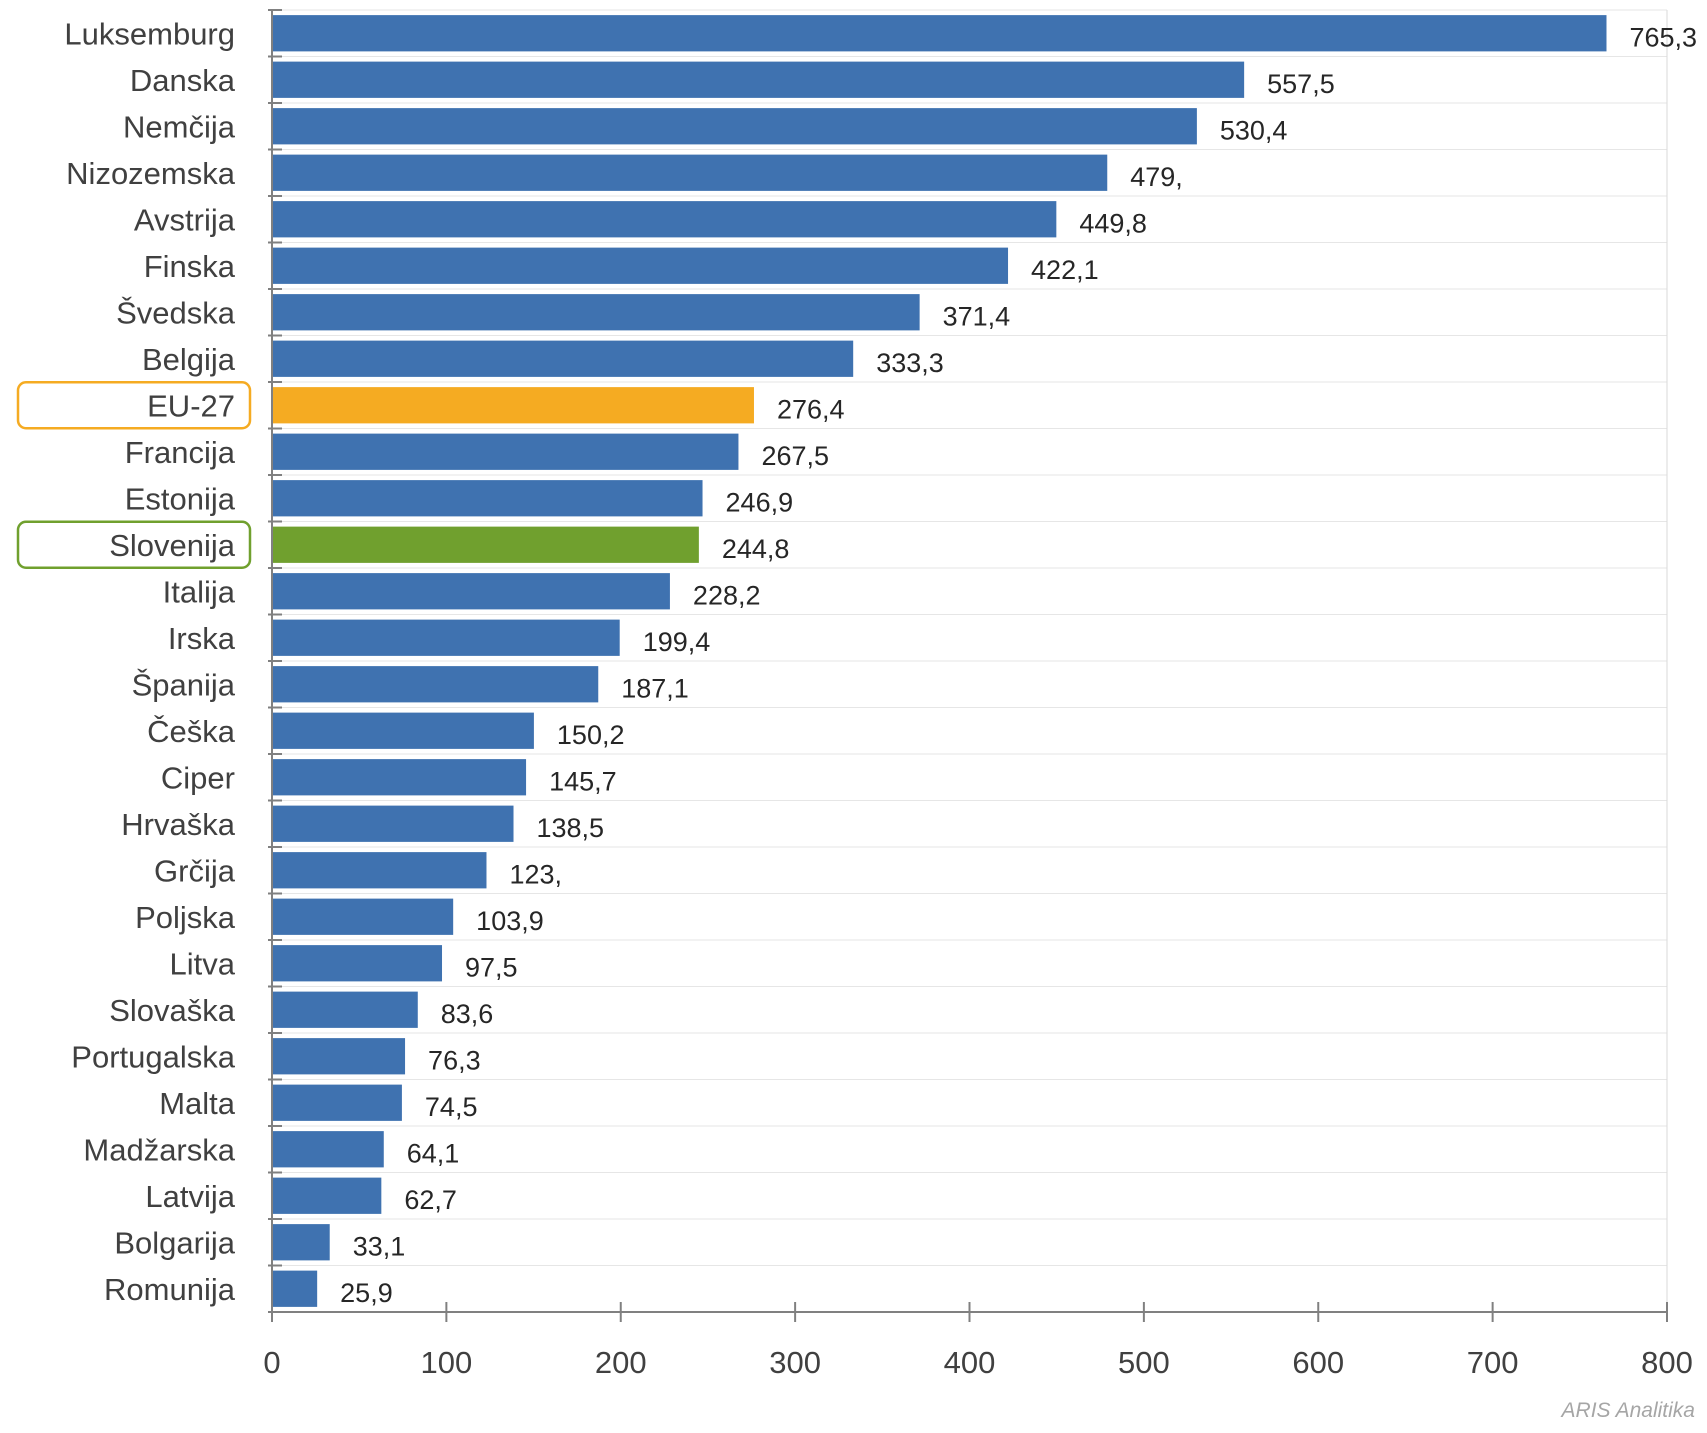  What do you see at coordinates (756, 549) in the screenshot?
I see `value-label: 244,8` at bounding box center [756, 549].